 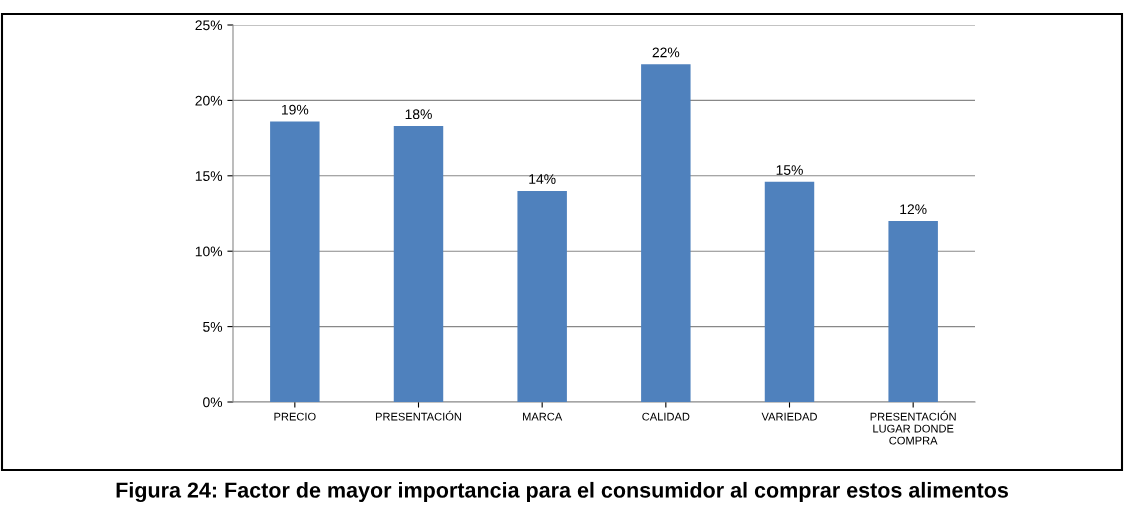 I want to click on y-tick-label: 20%, so click(x=209, y=100).